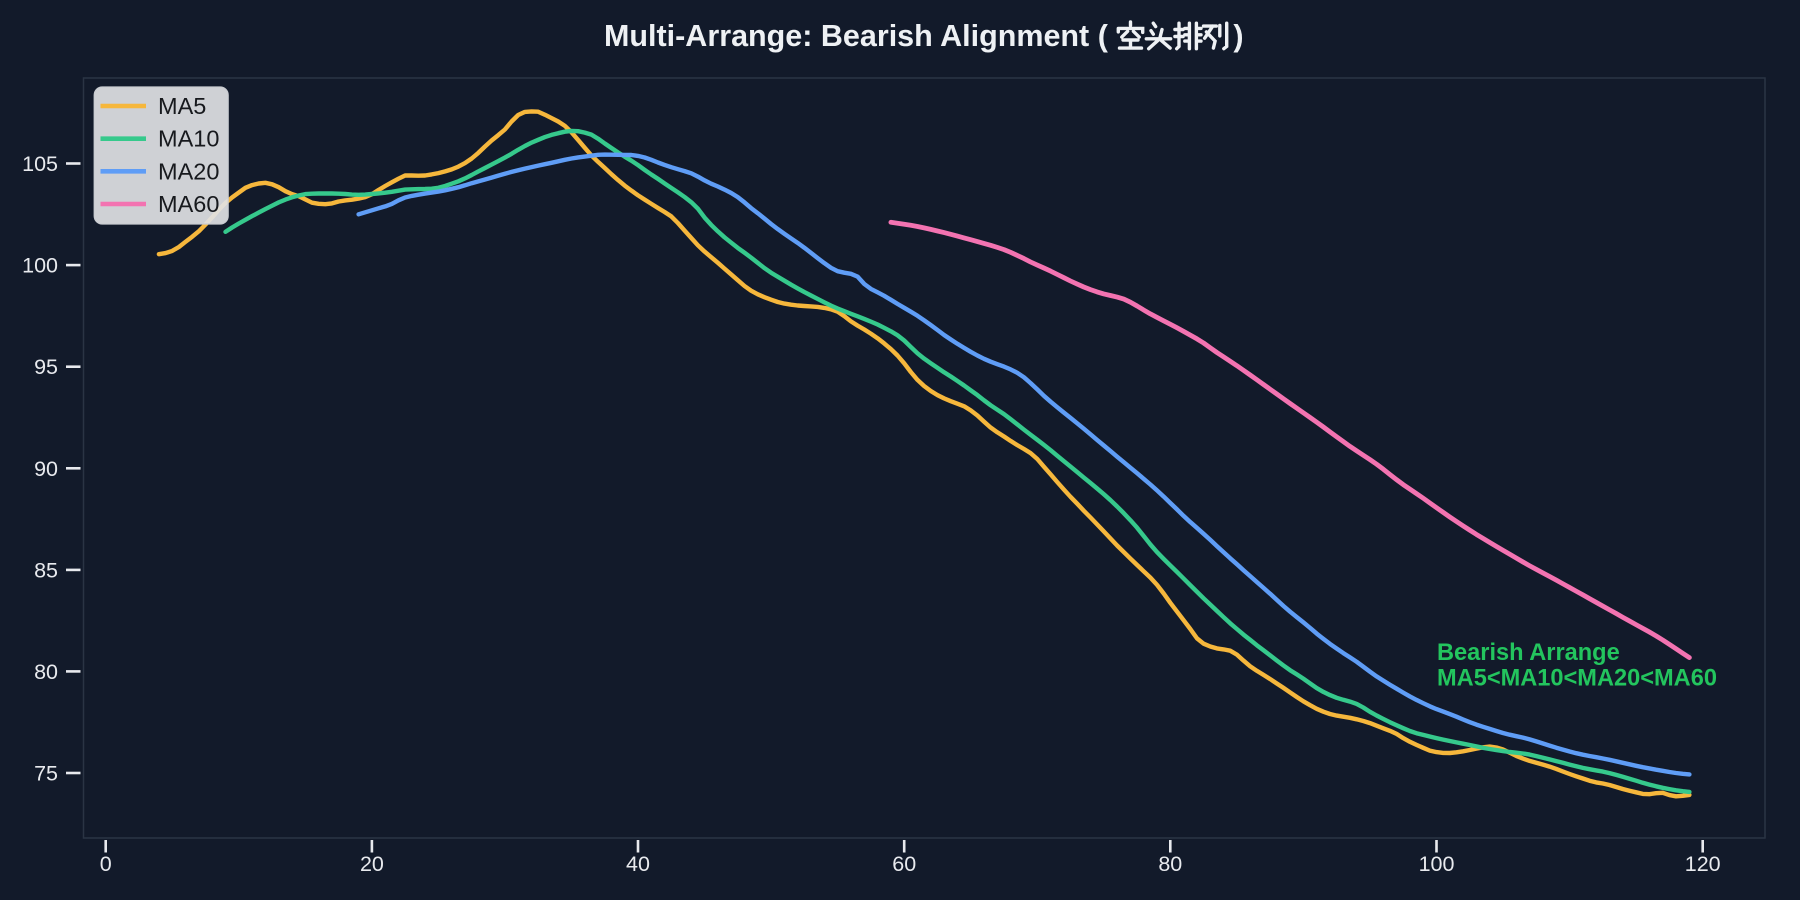 This screenshot has width=1800, height=900. Describe the element at coordinates (856, 36) in the screenshot. I see `svg-text:Multi-Arrange: Bearish Alignme: Multi-Arrange: Bearish Alignment (` at that location.